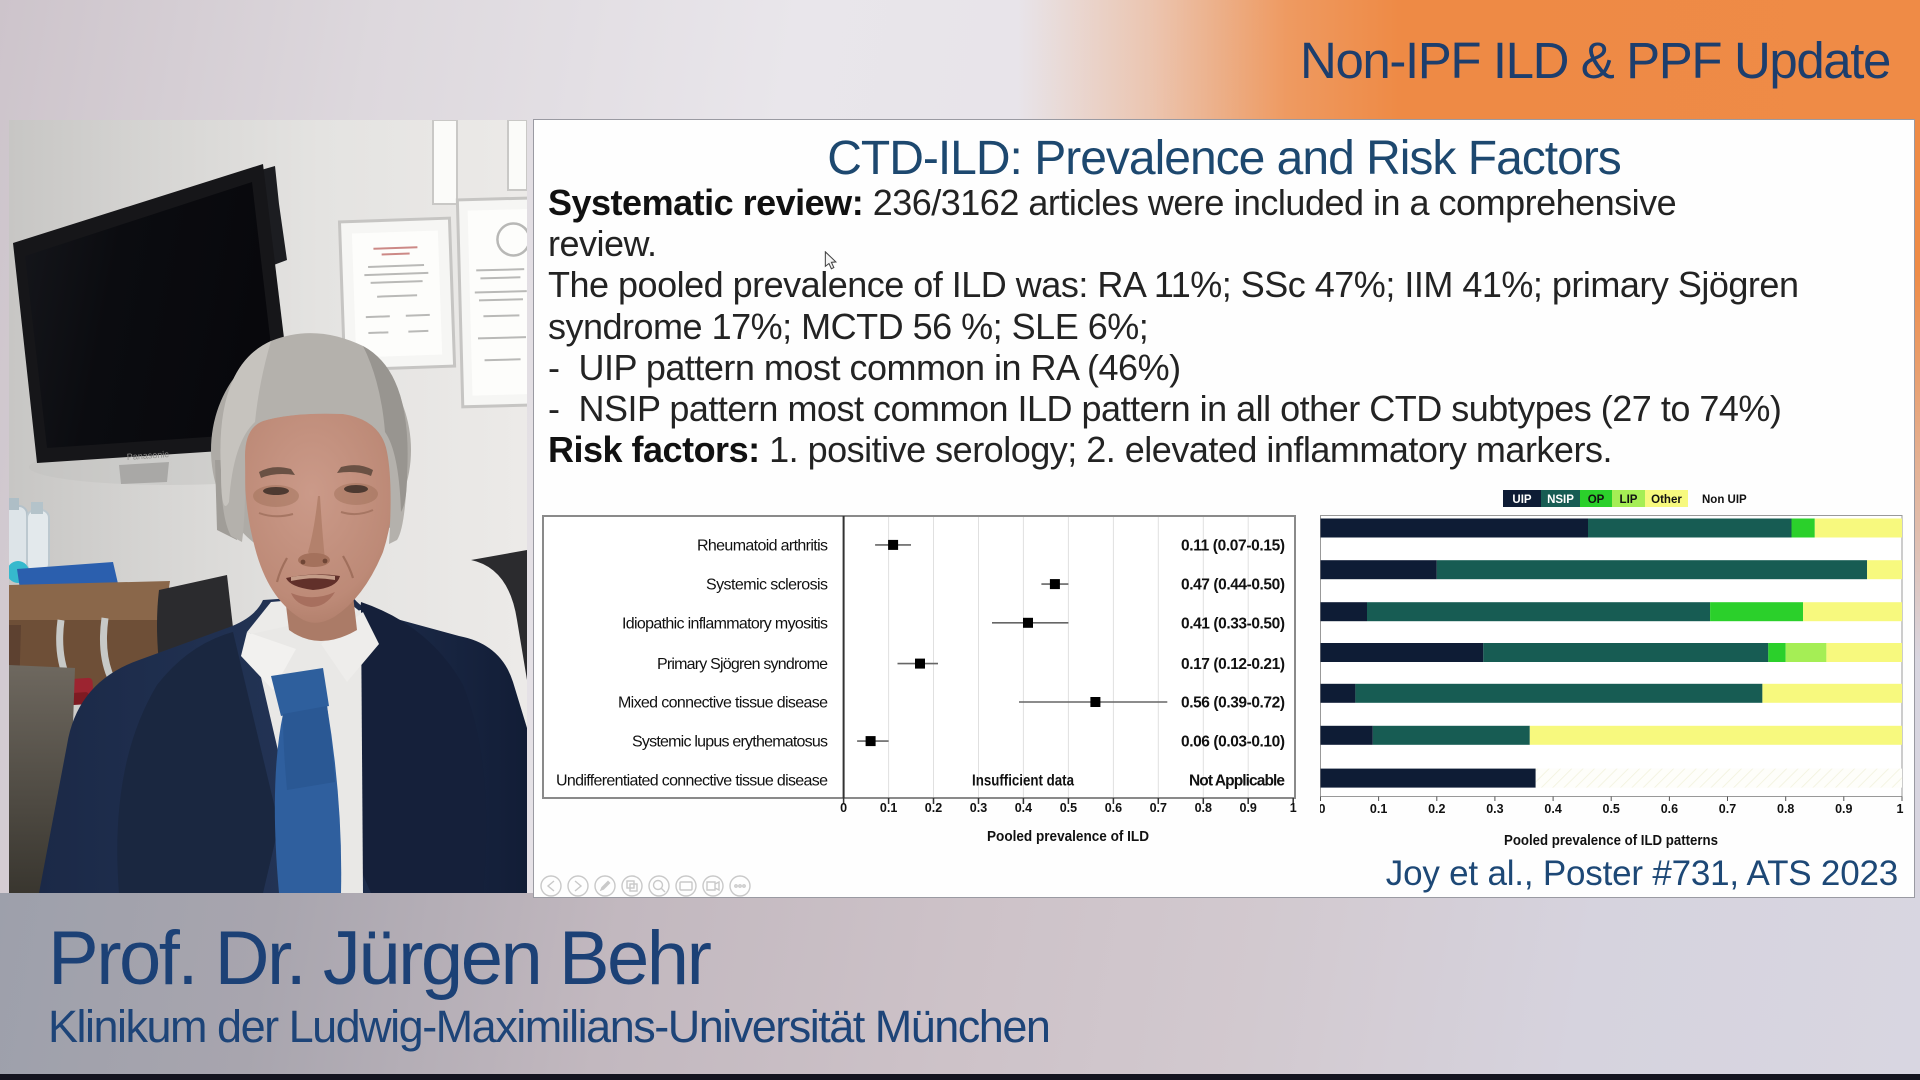  What do you see at coordinates (1233, 546) in the screenshot?
I see `svg-text: 0.11 (0.07-0.15)` at bounding box center [1233, 546].